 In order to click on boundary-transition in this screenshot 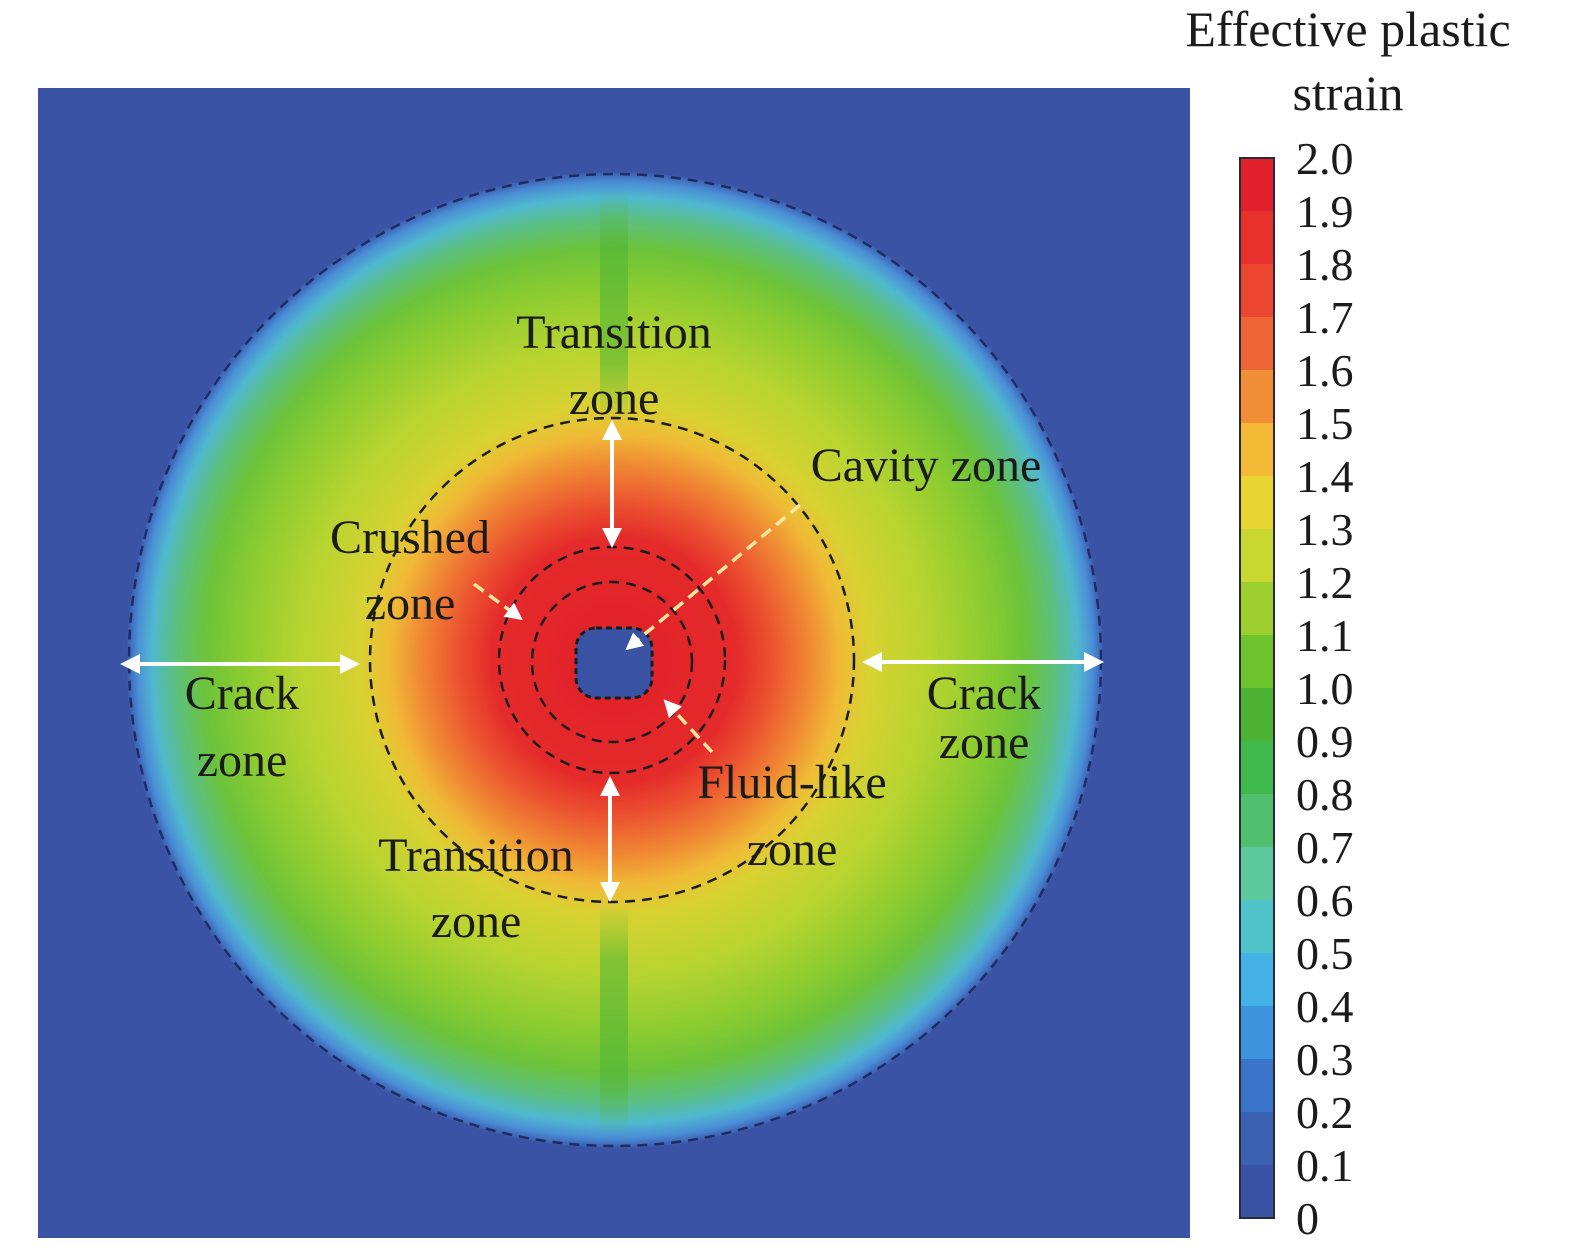, I will do `click(612, 660)`.